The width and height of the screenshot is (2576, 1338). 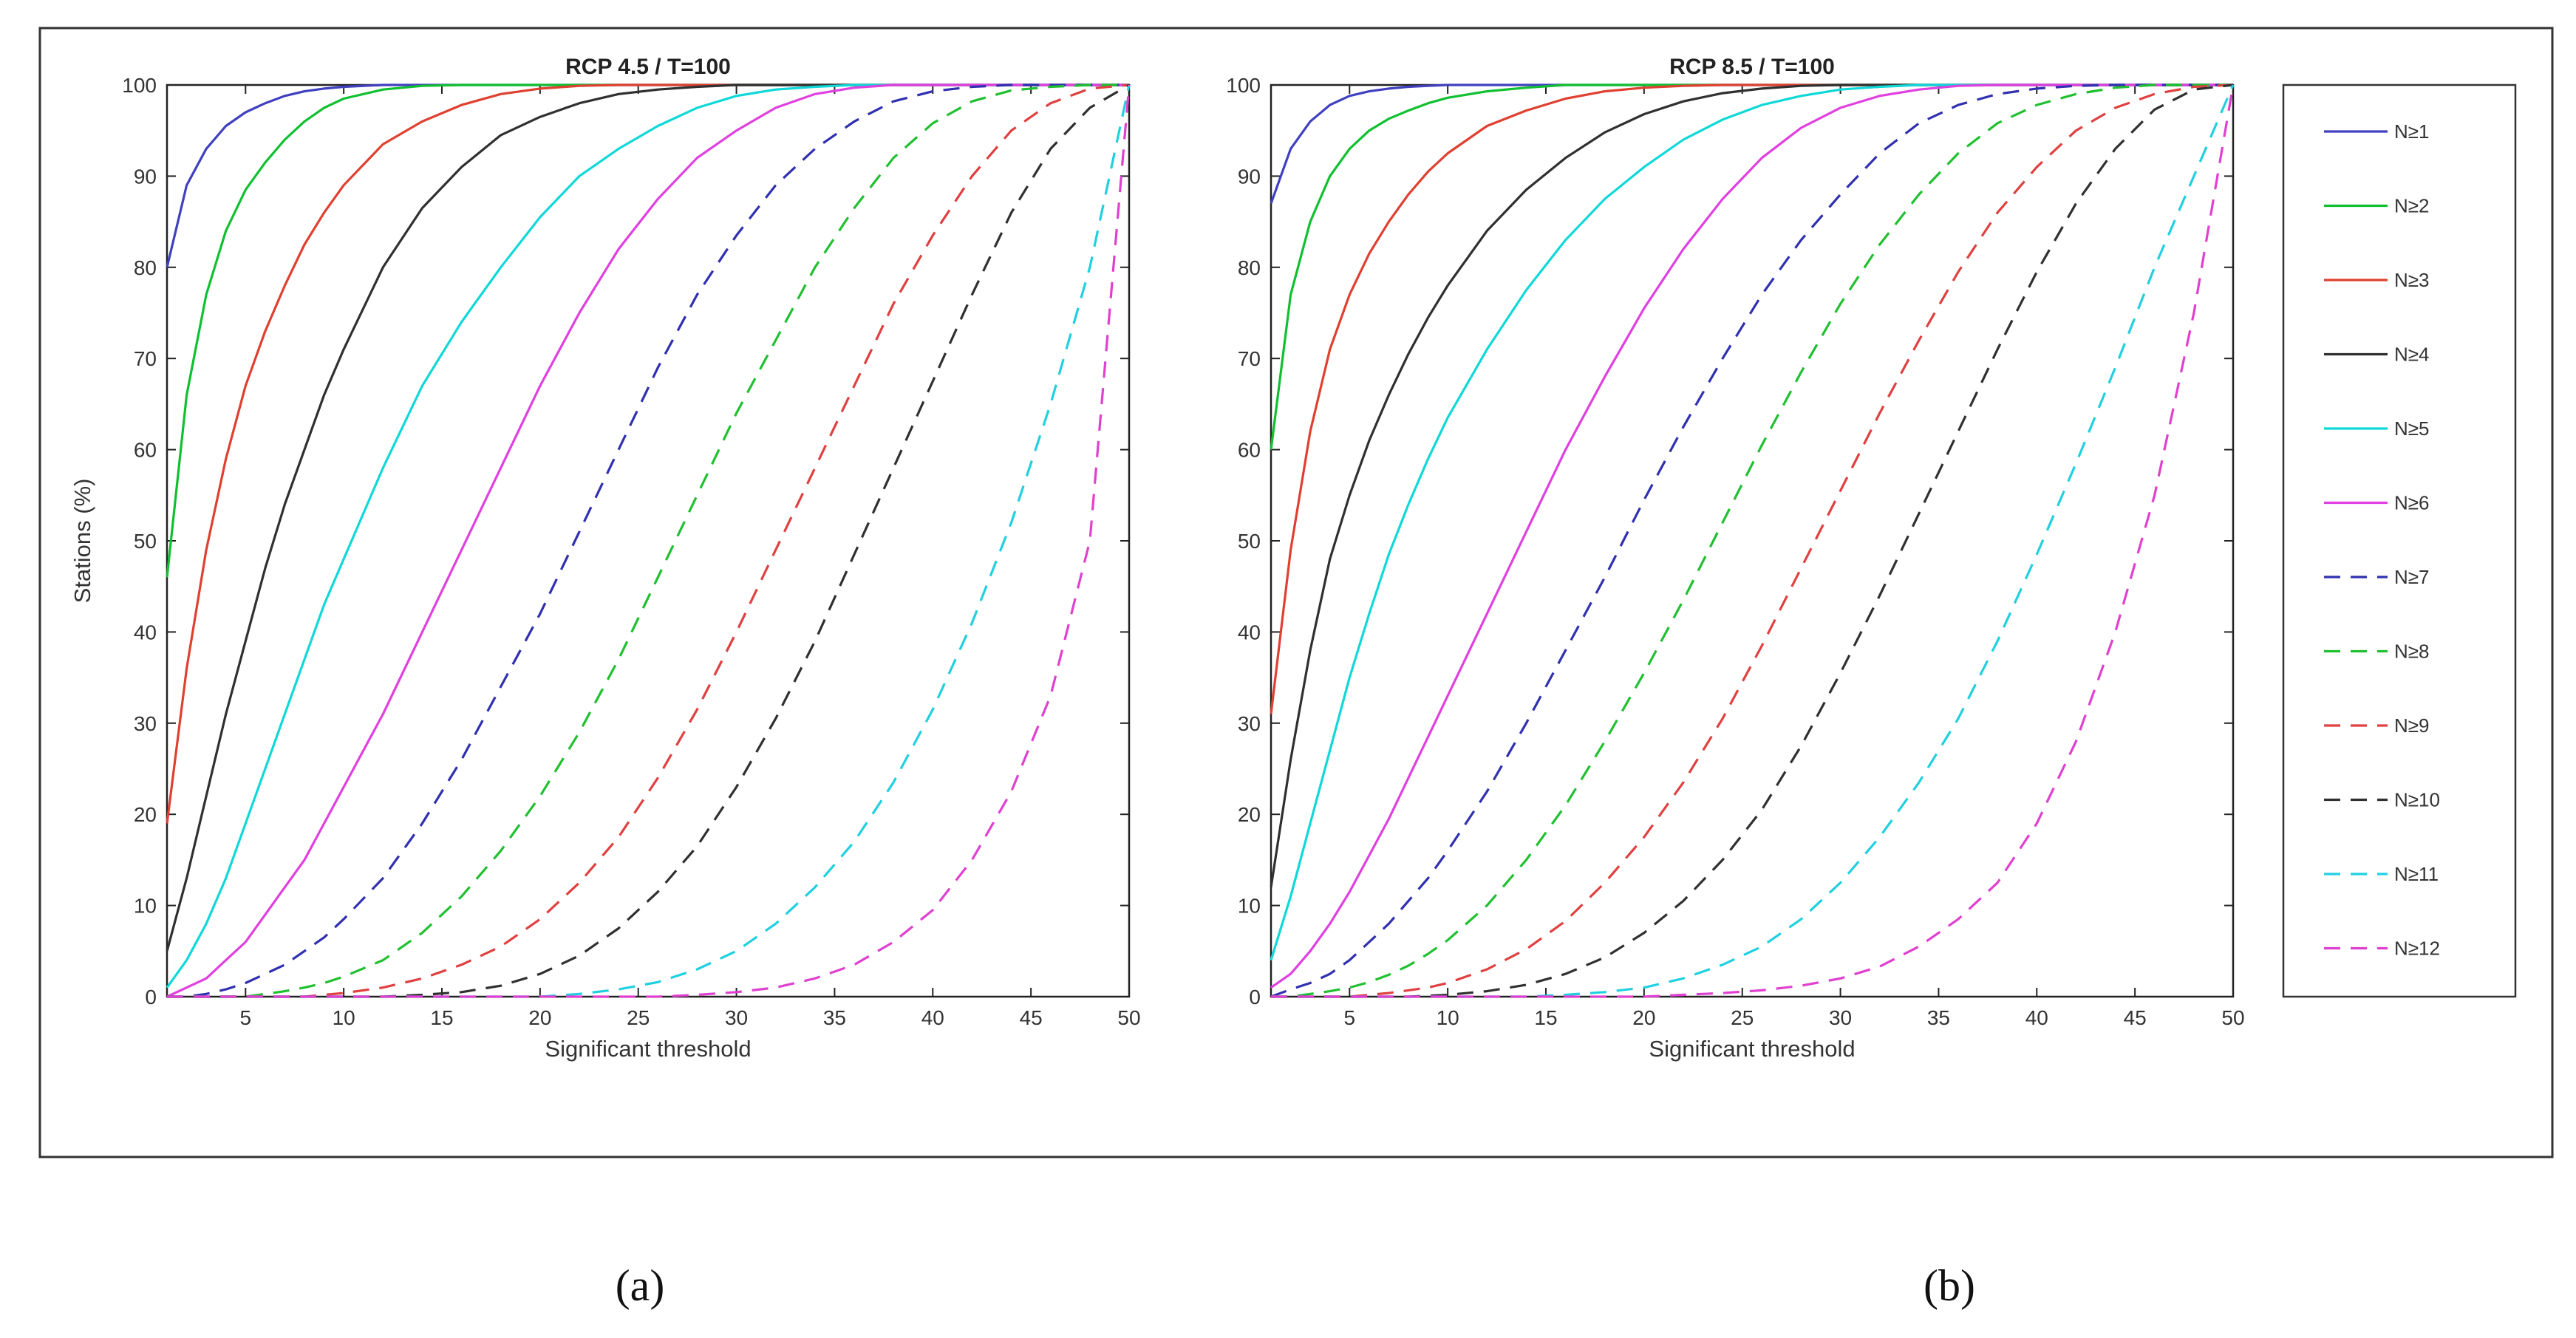 I want to click on panel-a-ytick-label: 40, so click(x=145, y=633).